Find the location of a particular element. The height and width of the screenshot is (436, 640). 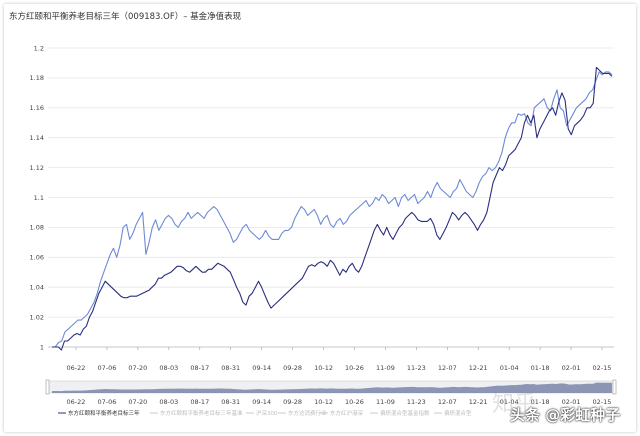

range-slider is located at coordinates (331, 387).